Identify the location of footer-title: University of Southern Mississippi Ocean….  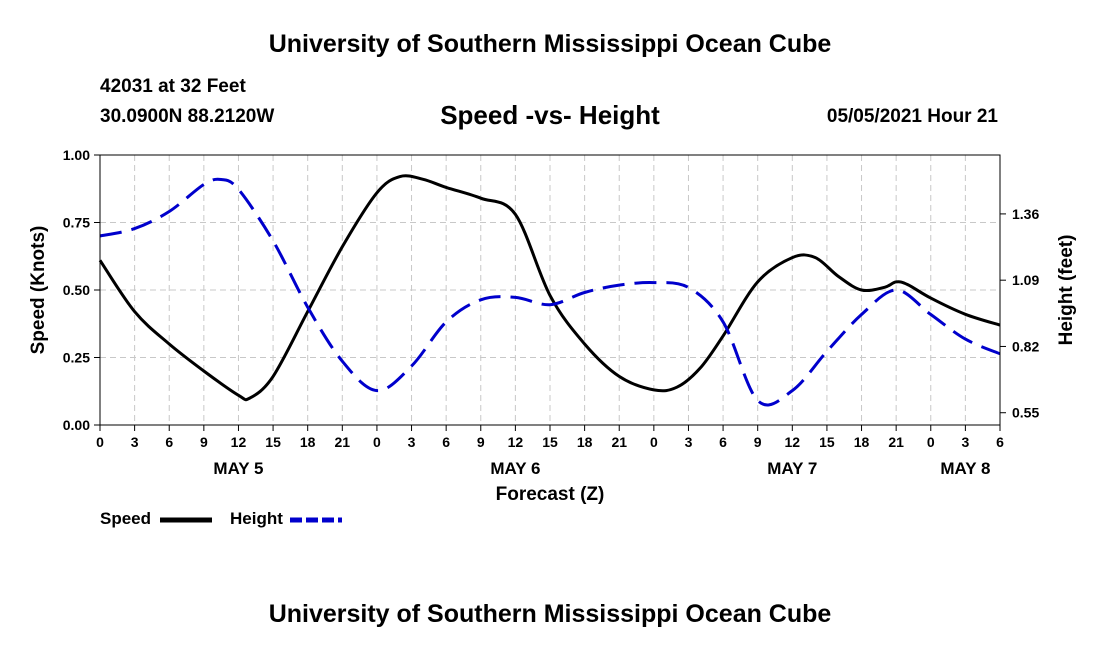
(550, 614).